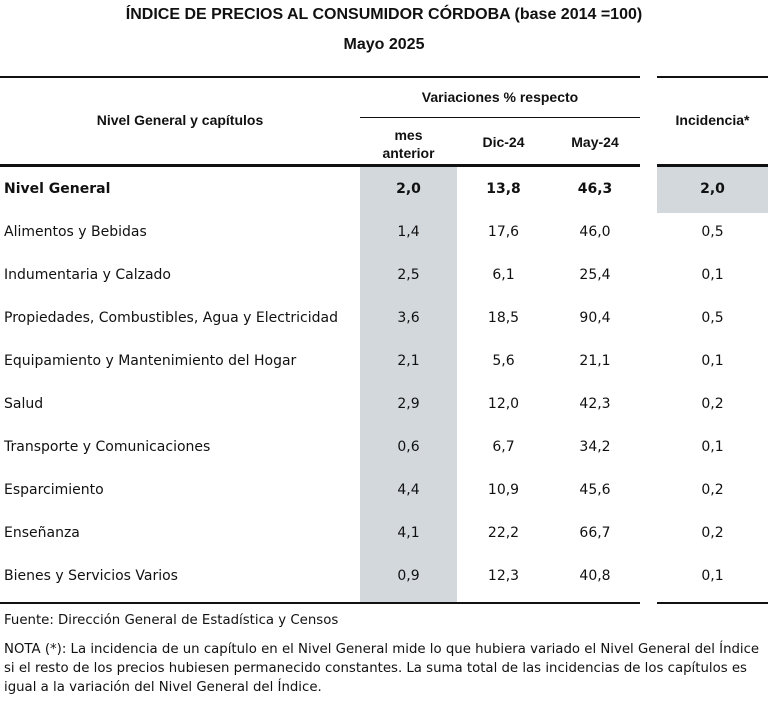 The width and height of the screenshot is (768, 705). Describe the element at coordinates (150, 361) in the screenshot. I see `cell-label: Equipamiento y Mantenimiento del Hogar` at that location.